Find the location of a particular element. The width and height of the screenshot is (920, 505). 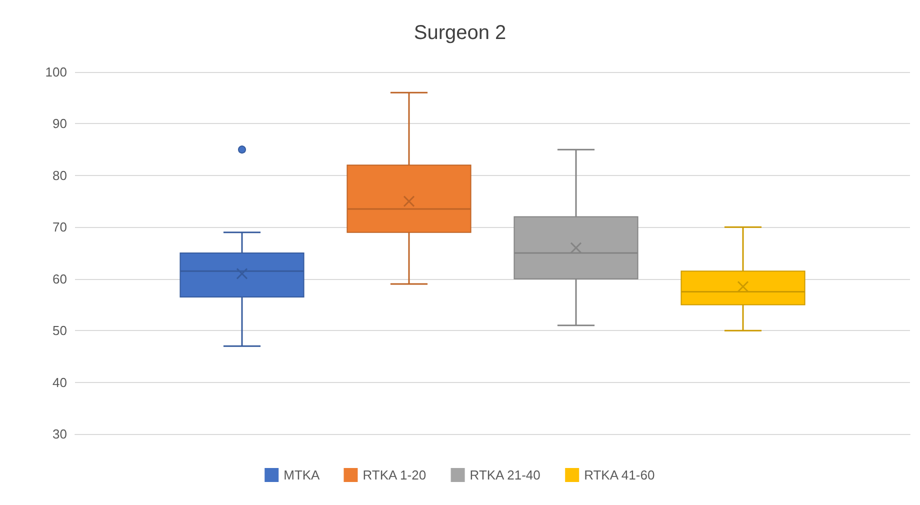

y-tick-label: 50 is located at coordinates (59, 330).